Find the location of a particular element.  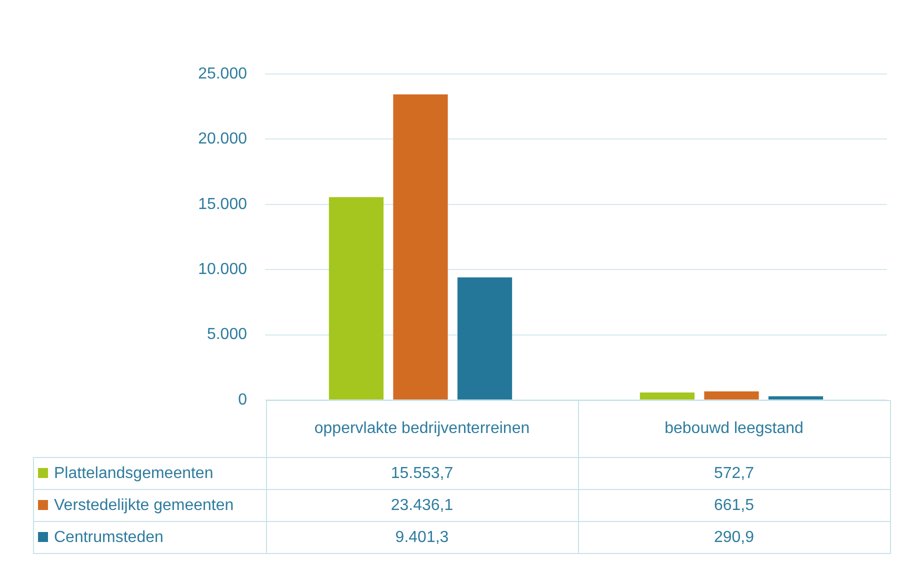

y-tick-label: 0 is located at coordinates (243, 399).